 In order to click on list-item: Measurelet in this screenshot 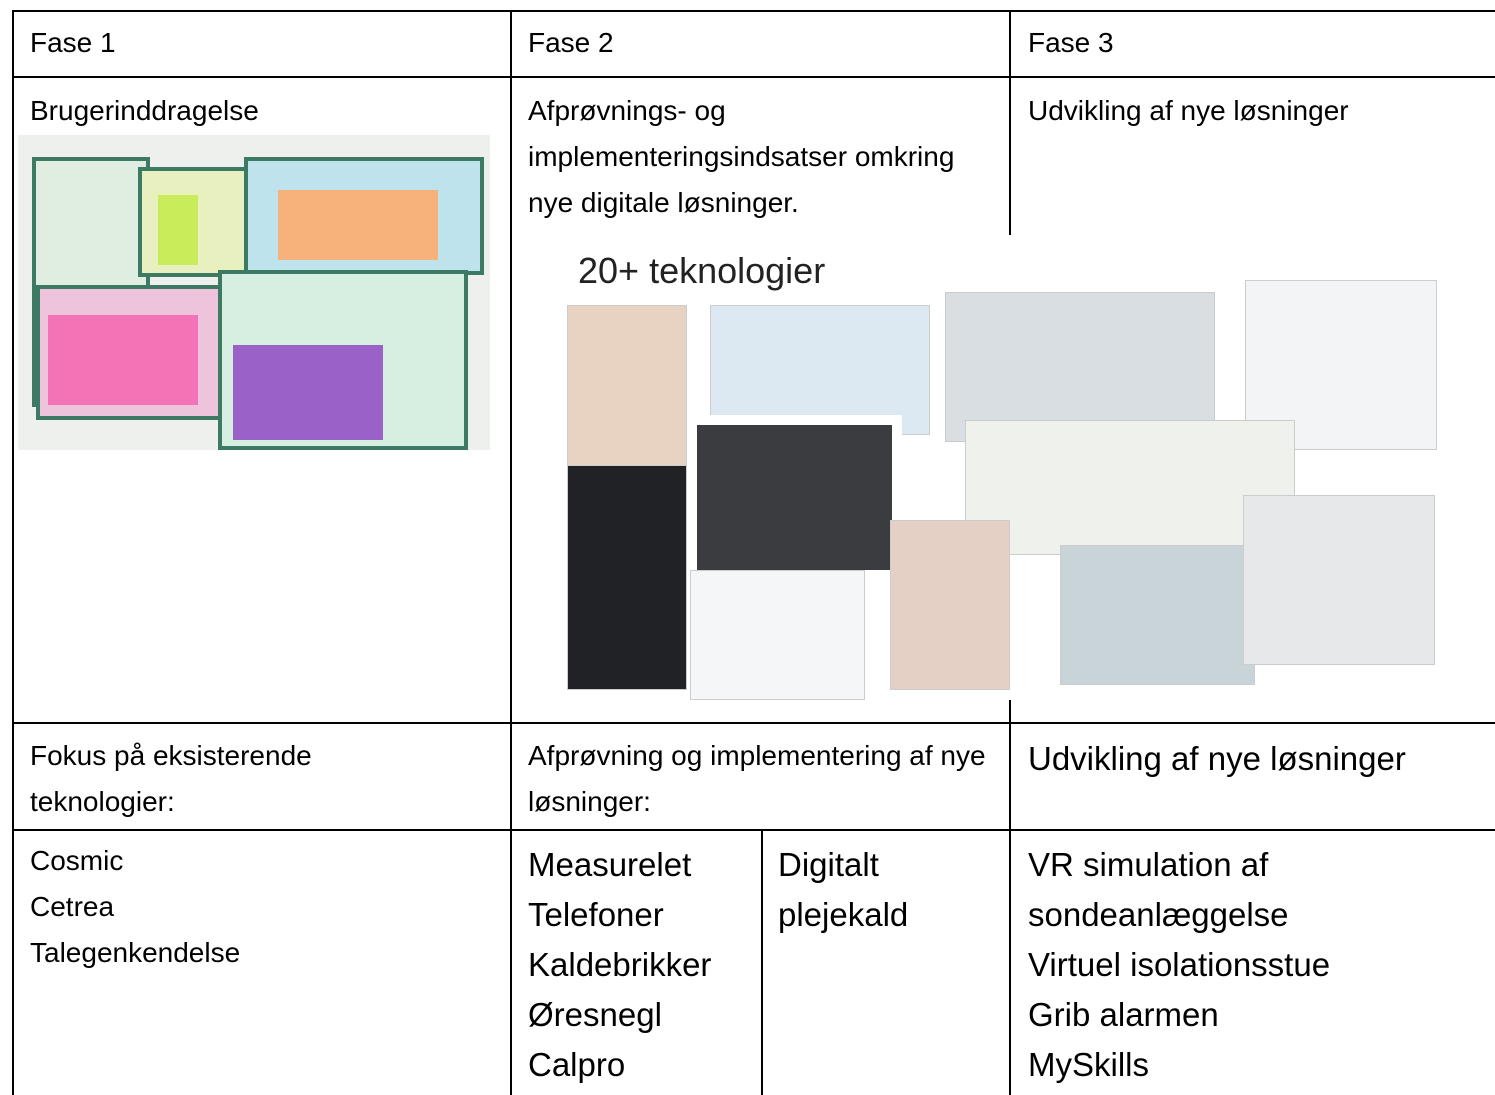, I will do `click(610, 864)`.